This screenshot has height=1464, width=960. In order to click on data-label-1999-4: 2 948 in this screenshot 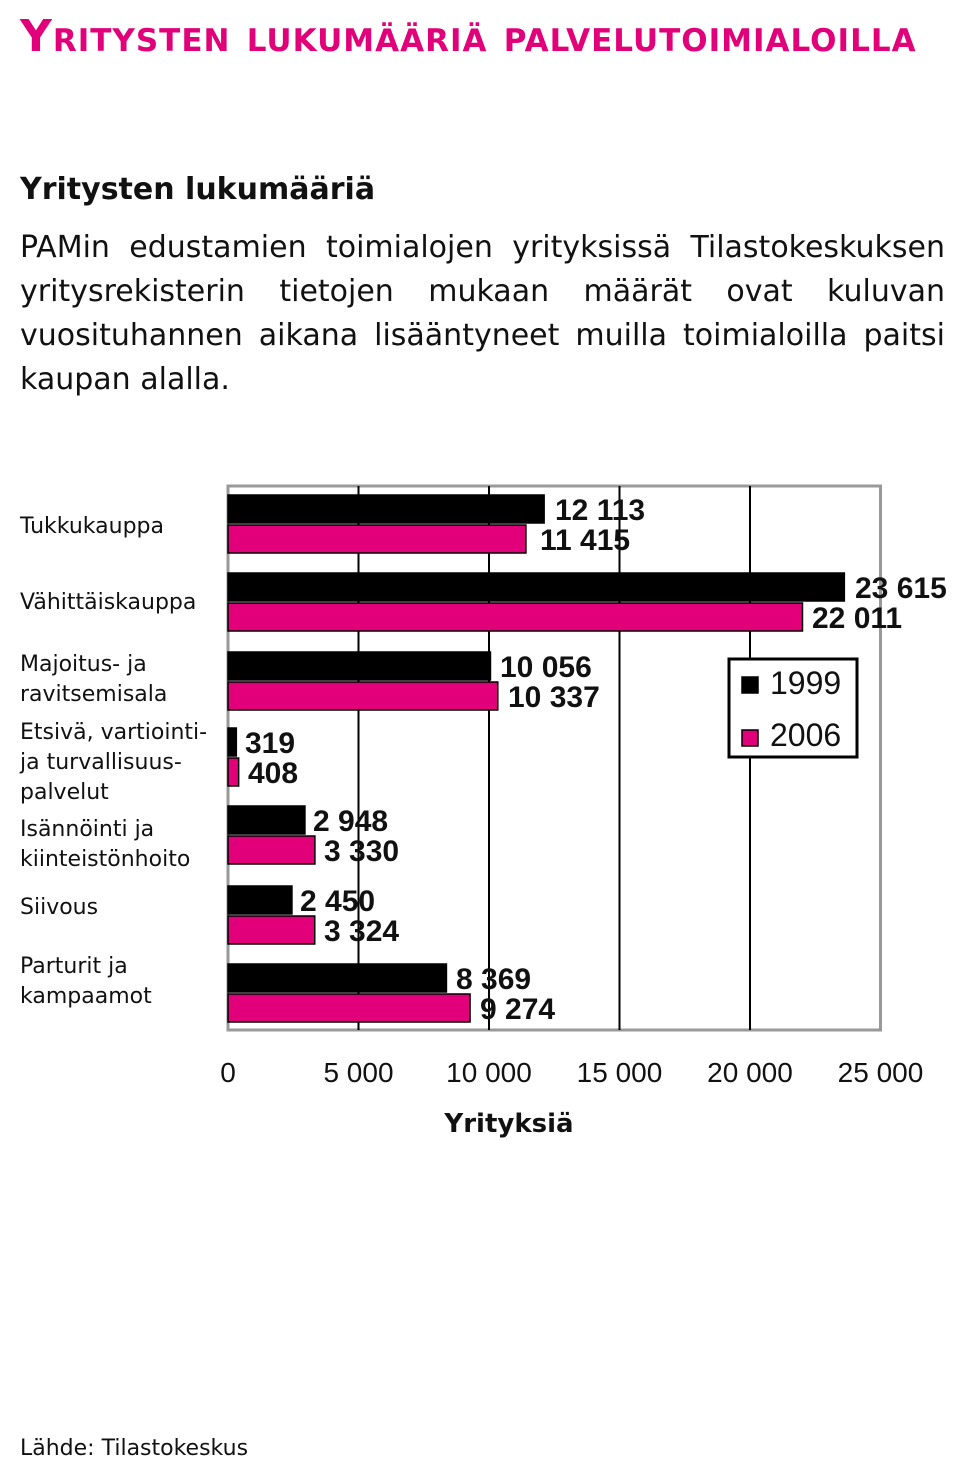, I will do `click(350, 821)`.